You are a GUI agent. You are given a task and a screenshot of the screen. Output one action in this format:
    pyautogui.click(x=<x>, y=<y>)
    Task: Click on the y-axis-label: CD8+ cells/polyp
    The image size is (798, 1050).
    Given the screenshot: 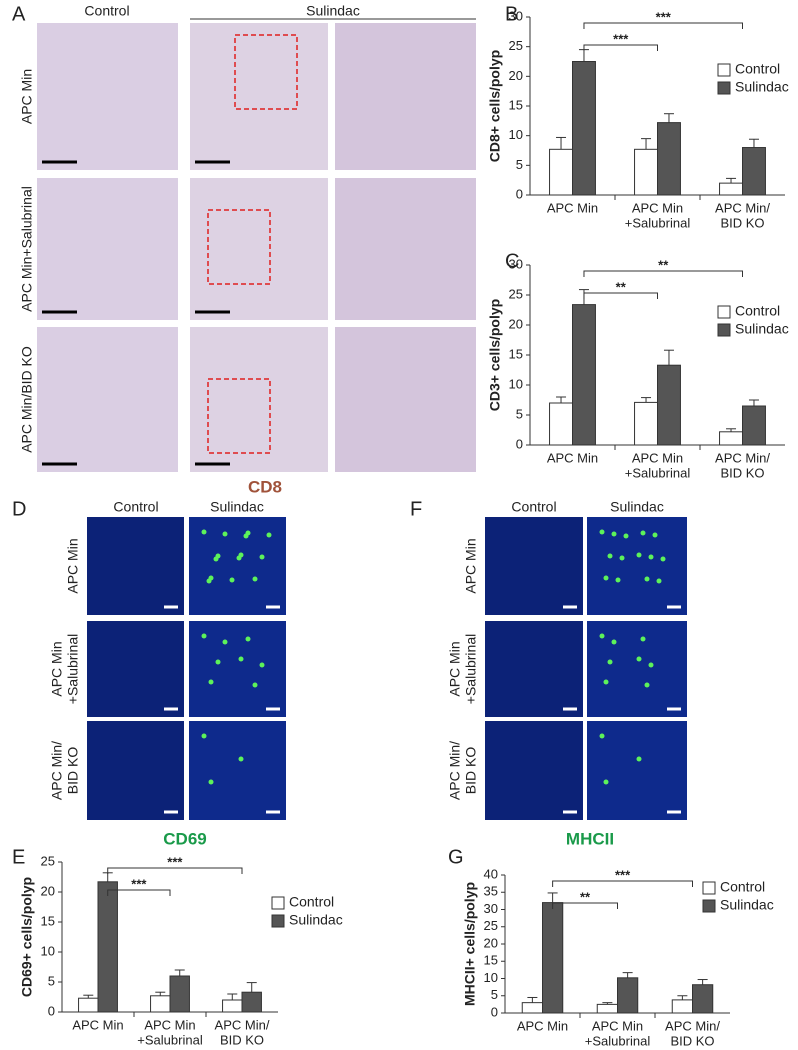 What is the action you would take?
    pyautogui.click(x=495, y=106)
    